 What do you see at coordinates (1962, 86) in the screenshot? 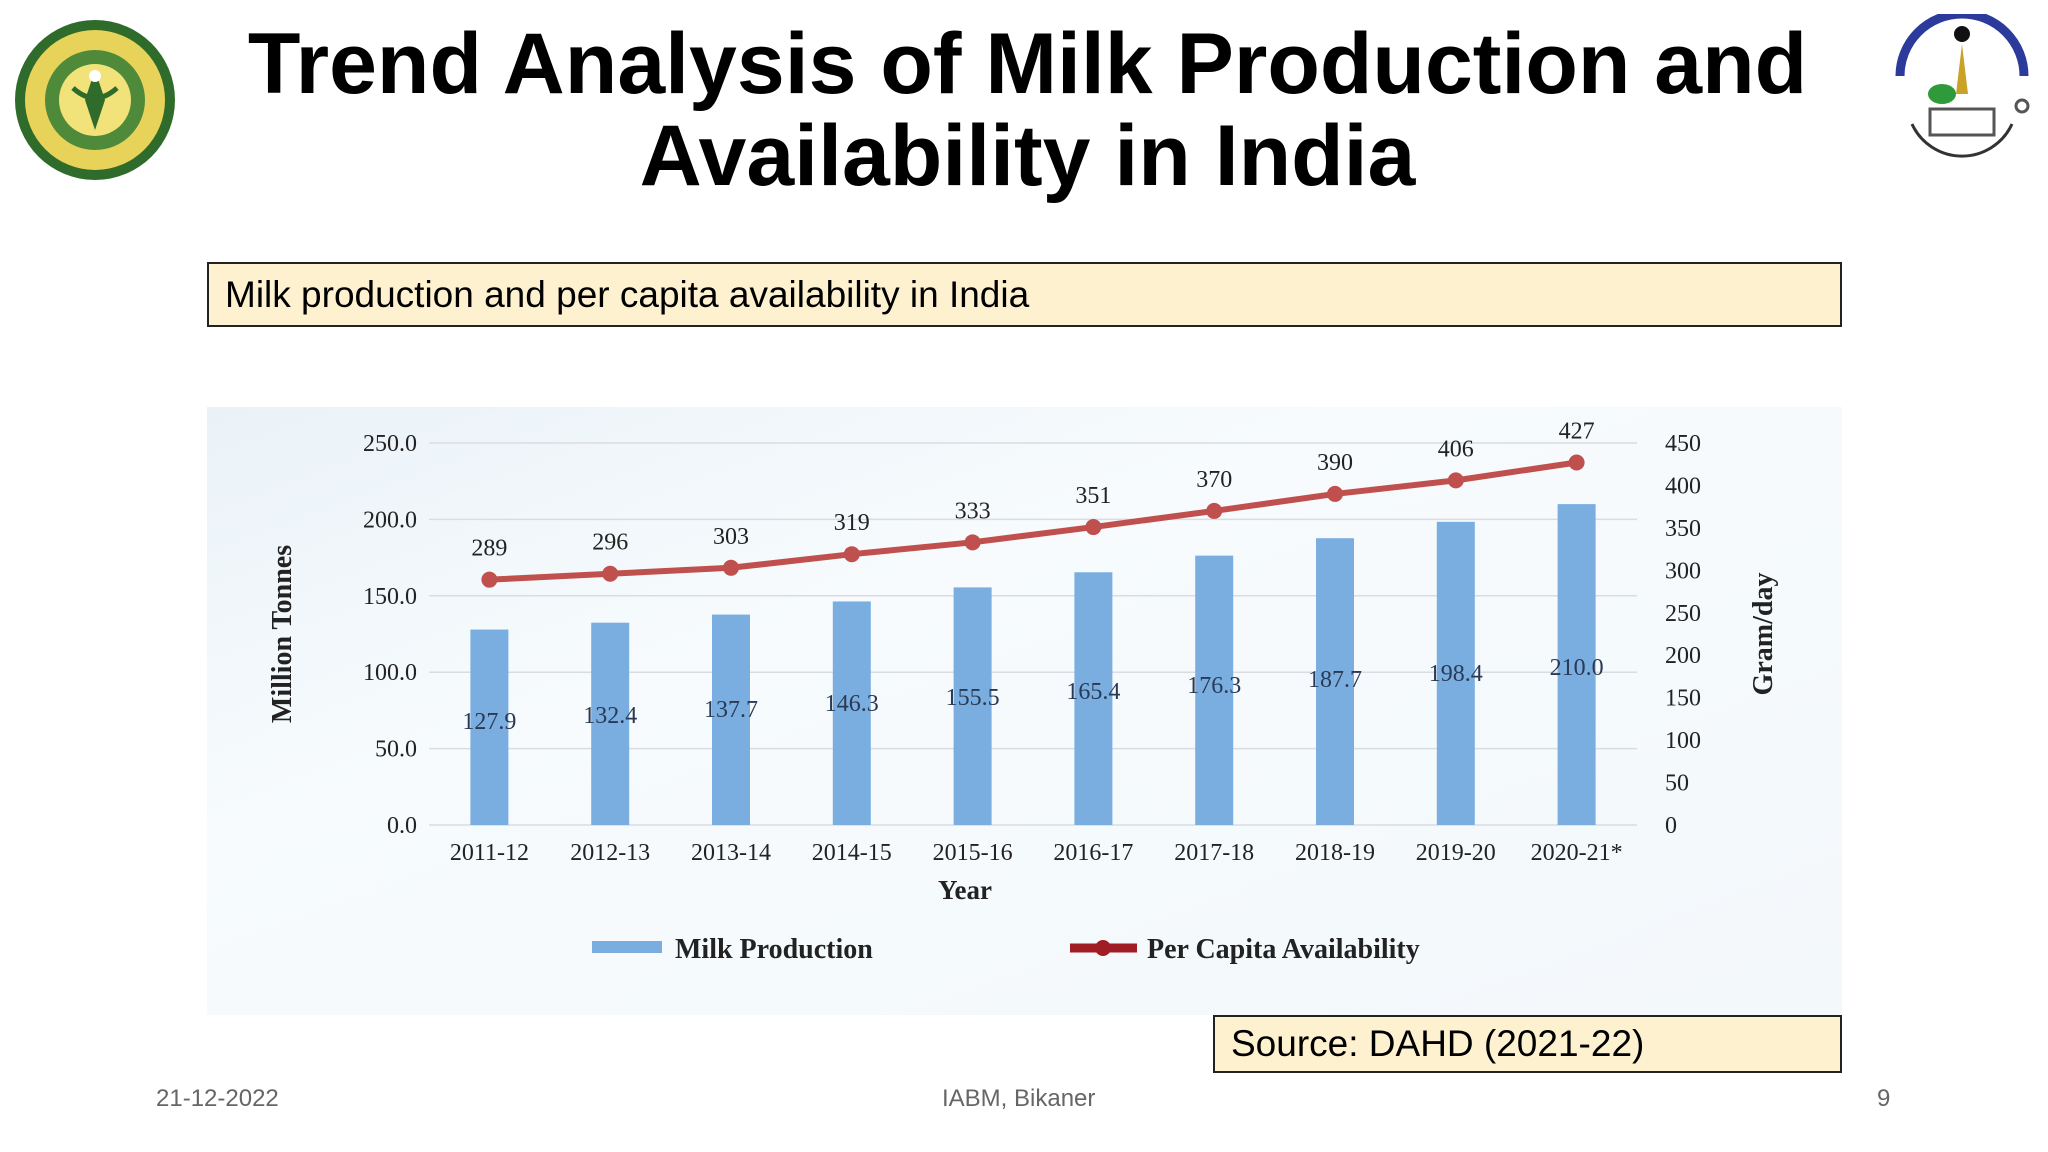
I see `iabm-logo-icon` at bounding box center [1962, 86].